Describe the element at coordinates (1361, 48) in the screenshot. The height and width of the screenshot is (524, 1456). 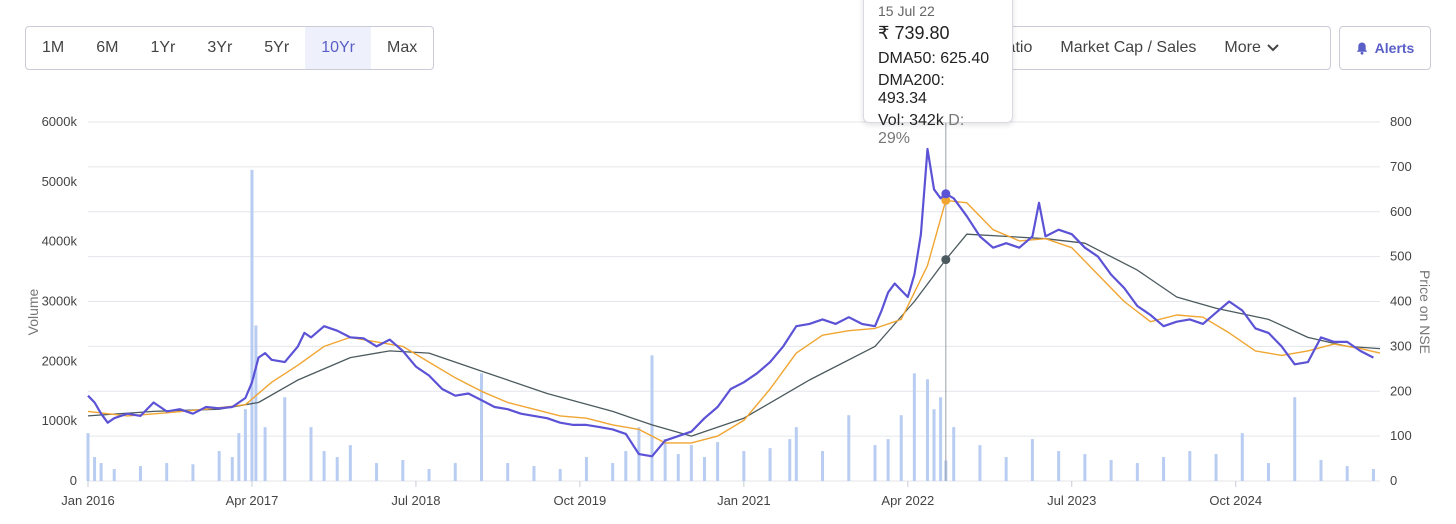
I see `bell-icon` at that location.